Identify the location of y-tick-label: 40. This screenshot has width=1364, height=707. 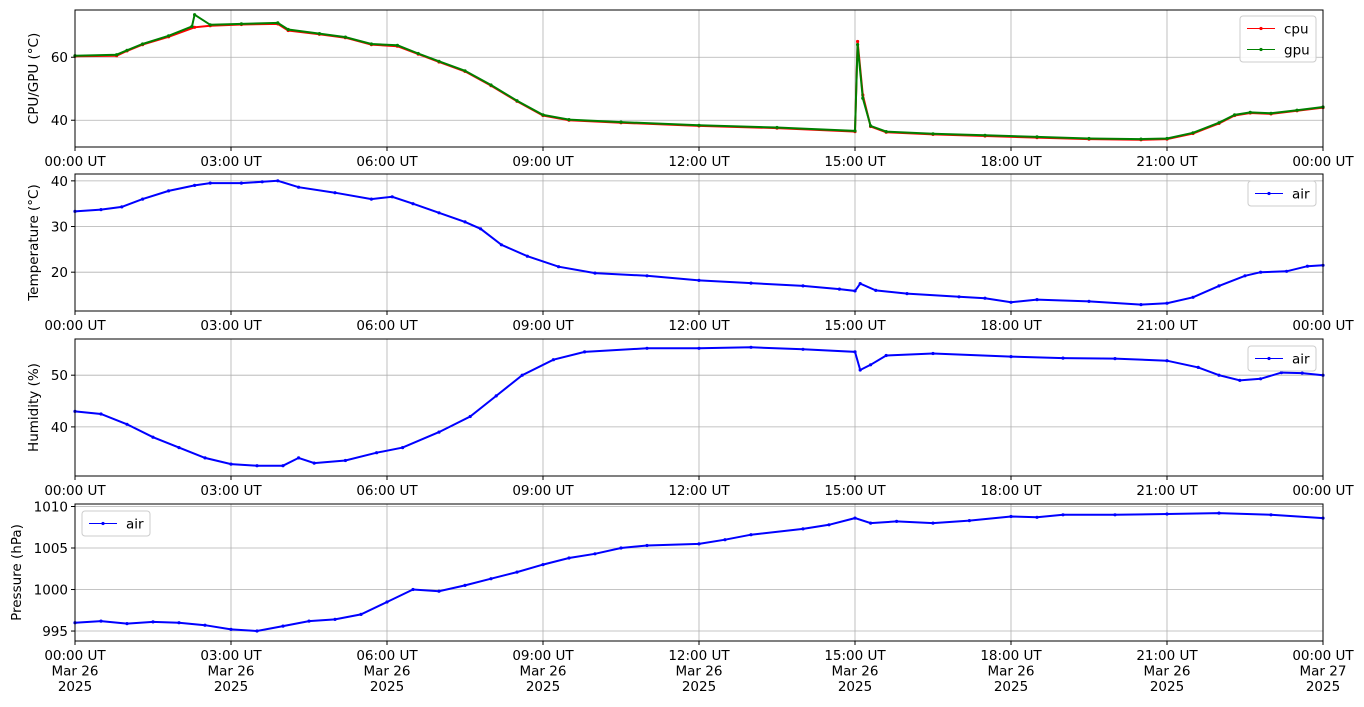
(59, 428).